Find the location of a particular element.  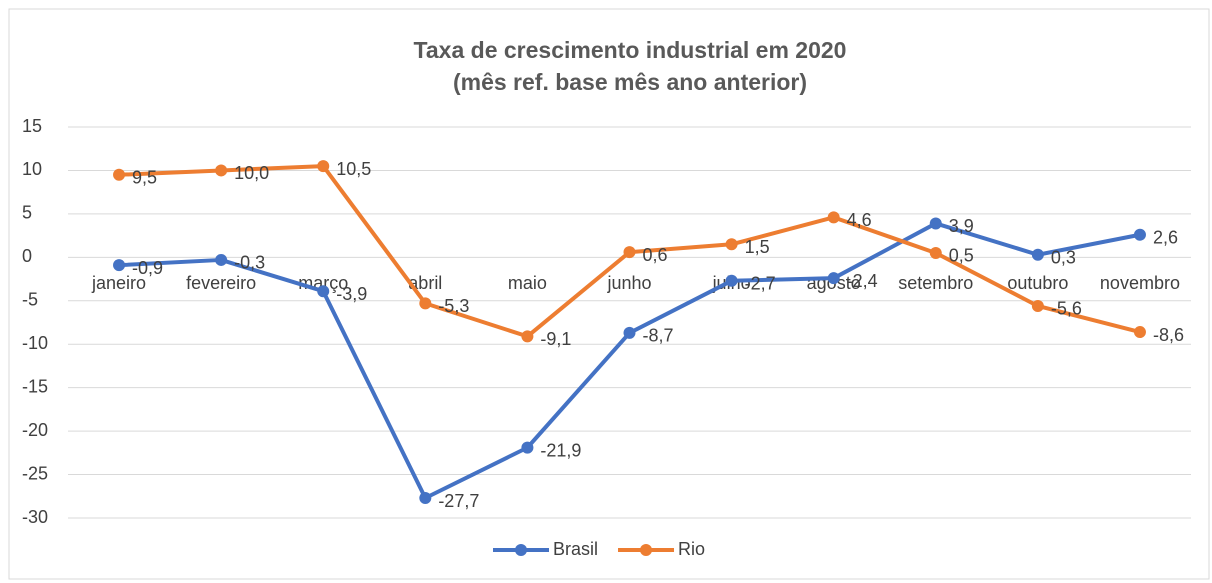

x-tick-label: abril is located at coordinates (425, 283).